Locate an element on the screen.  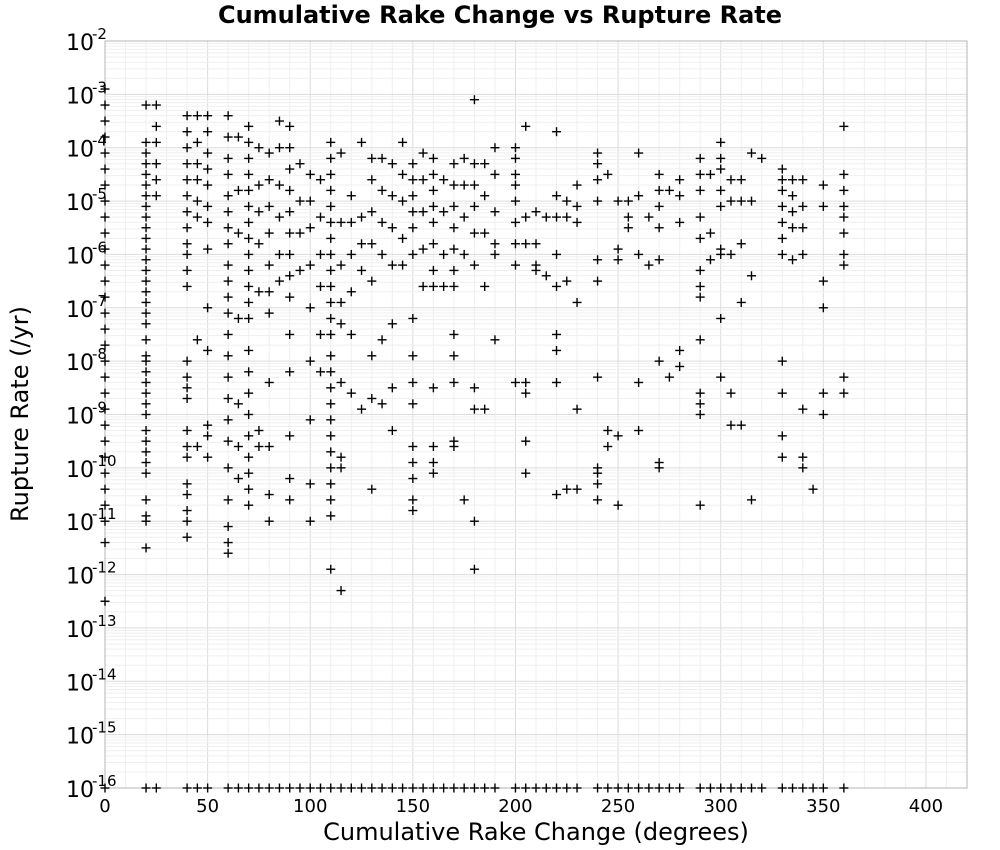
y-tick-label: 10-10 is located at coordinates (91, 467).